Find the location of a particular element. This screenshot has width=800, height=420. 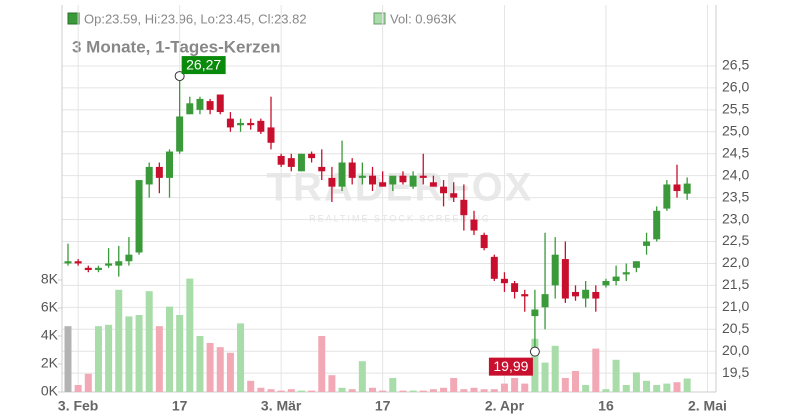

y-tick-label: 26,0 is located at coordinates (735, 87).